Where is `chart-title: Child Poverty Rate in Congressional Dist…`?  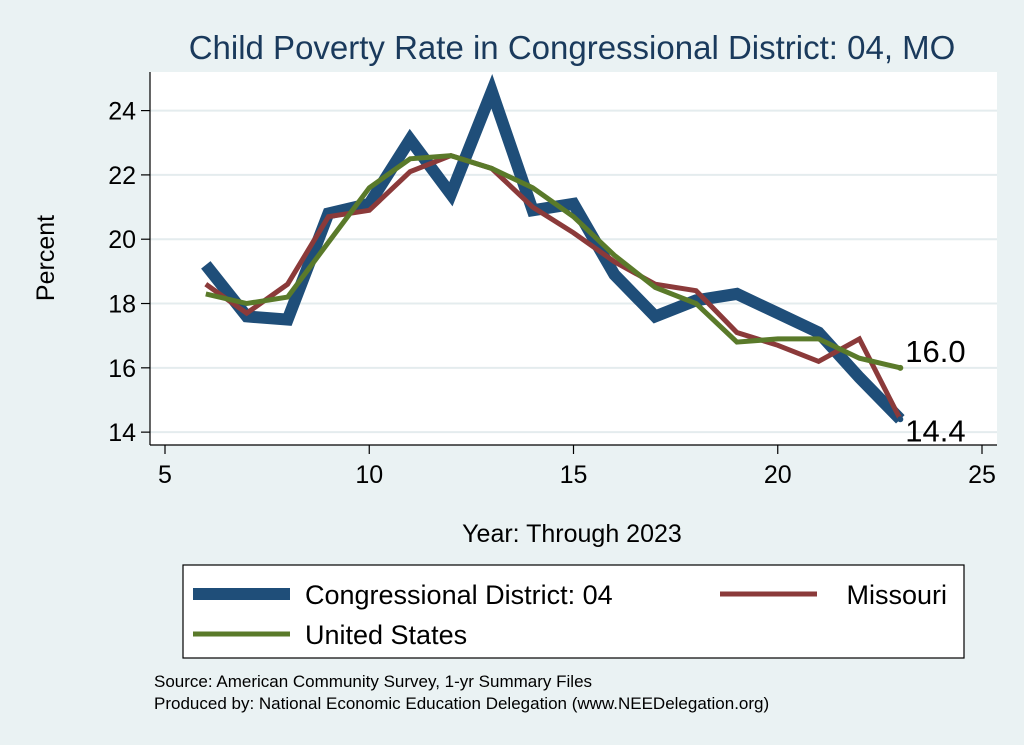 chart-title: Child Poverty Rate in Congressional Dist… is located at coordinates (572, 47).